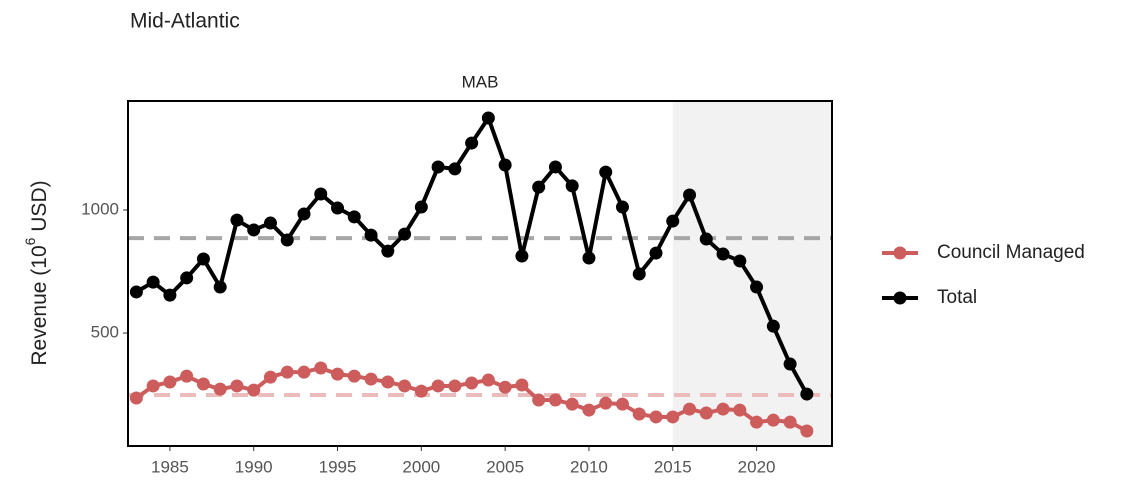  What do you see at coordinates (757, 466) in the screenshot?
I see `x-tick-label: 2020` at bounding box center [757, 466].